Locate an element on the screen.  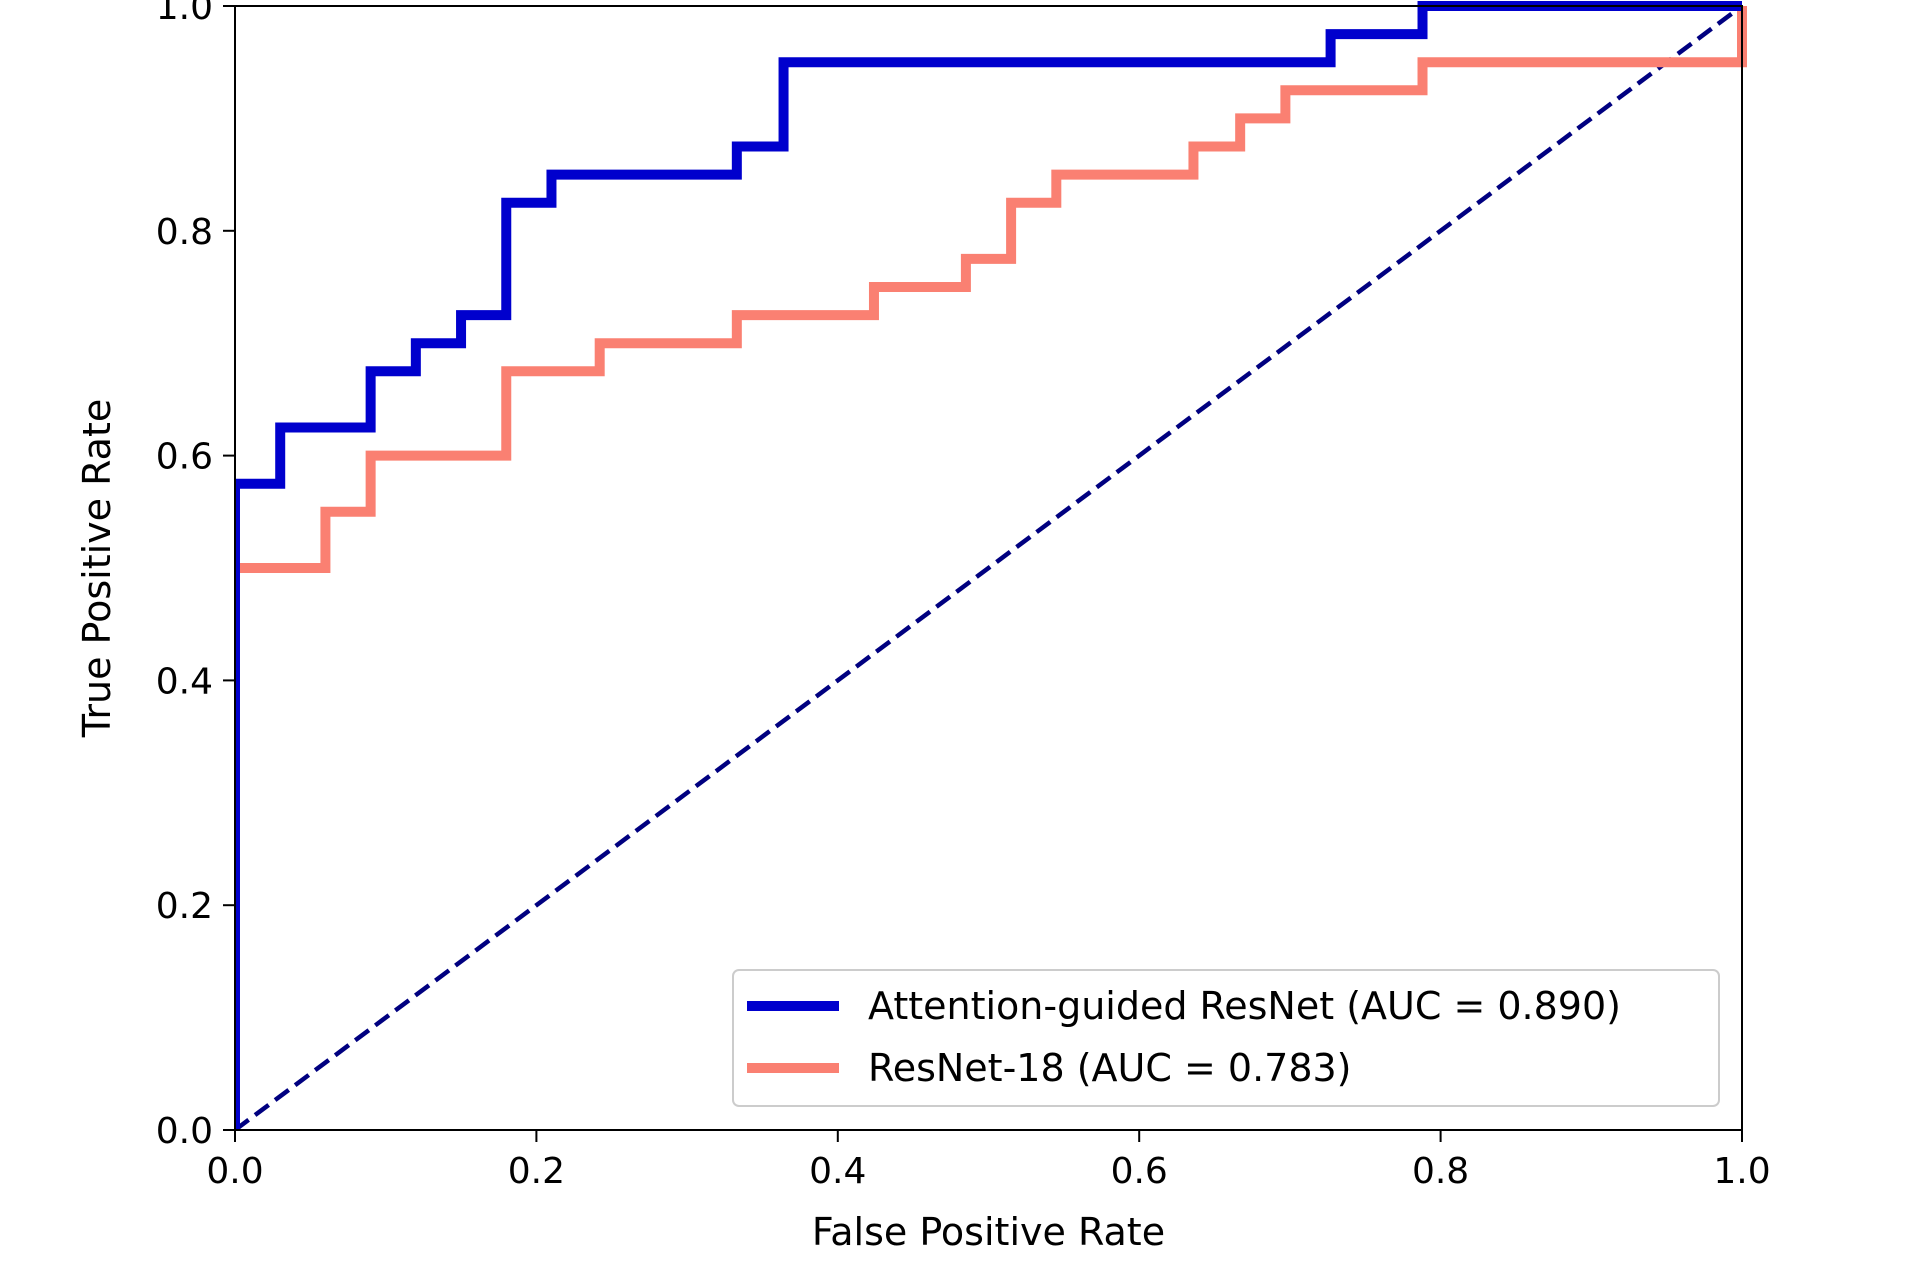
legend-entry-label: Attention-guided ResNet (AUC = 0.890) is located at coordinates (1244, 1006).